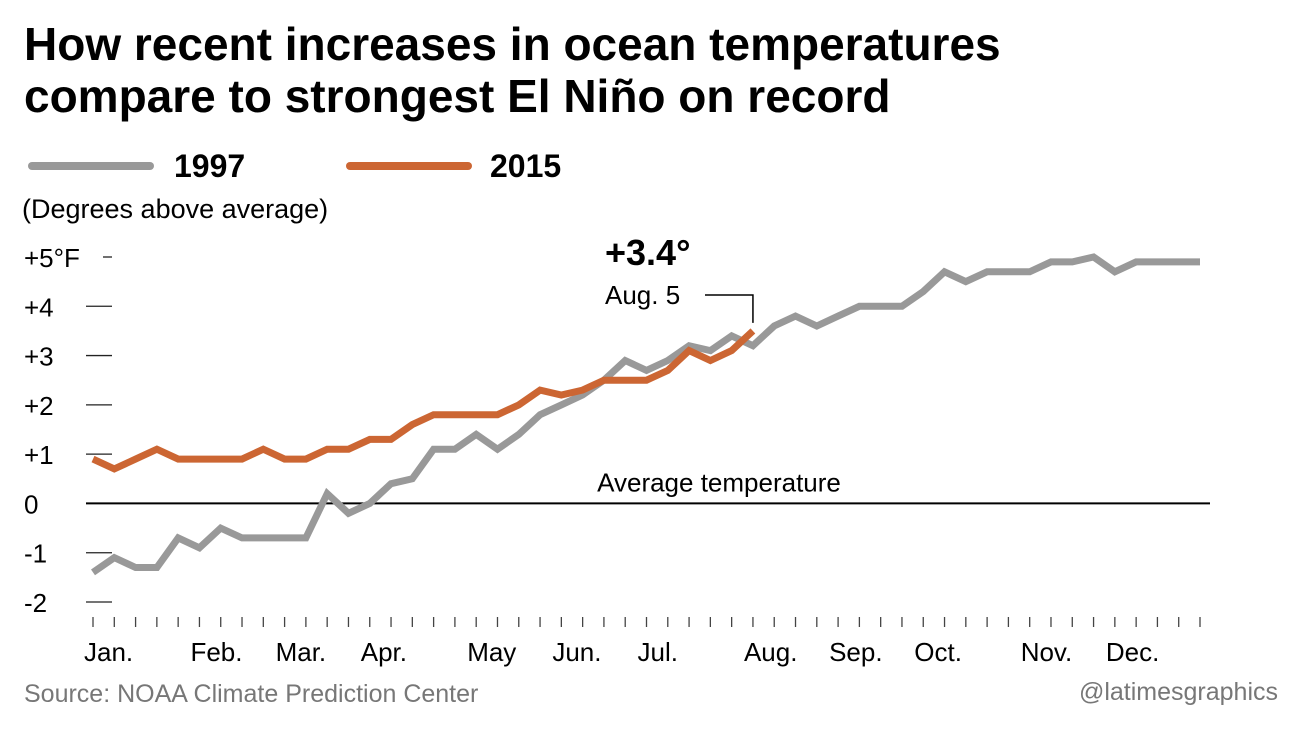 This screenshot has width=1298, height=730. What do you see at coordinates (719, 482) in the screenshot?
I see `baseline-label: Average temperature` at bounding box center [719, 482].